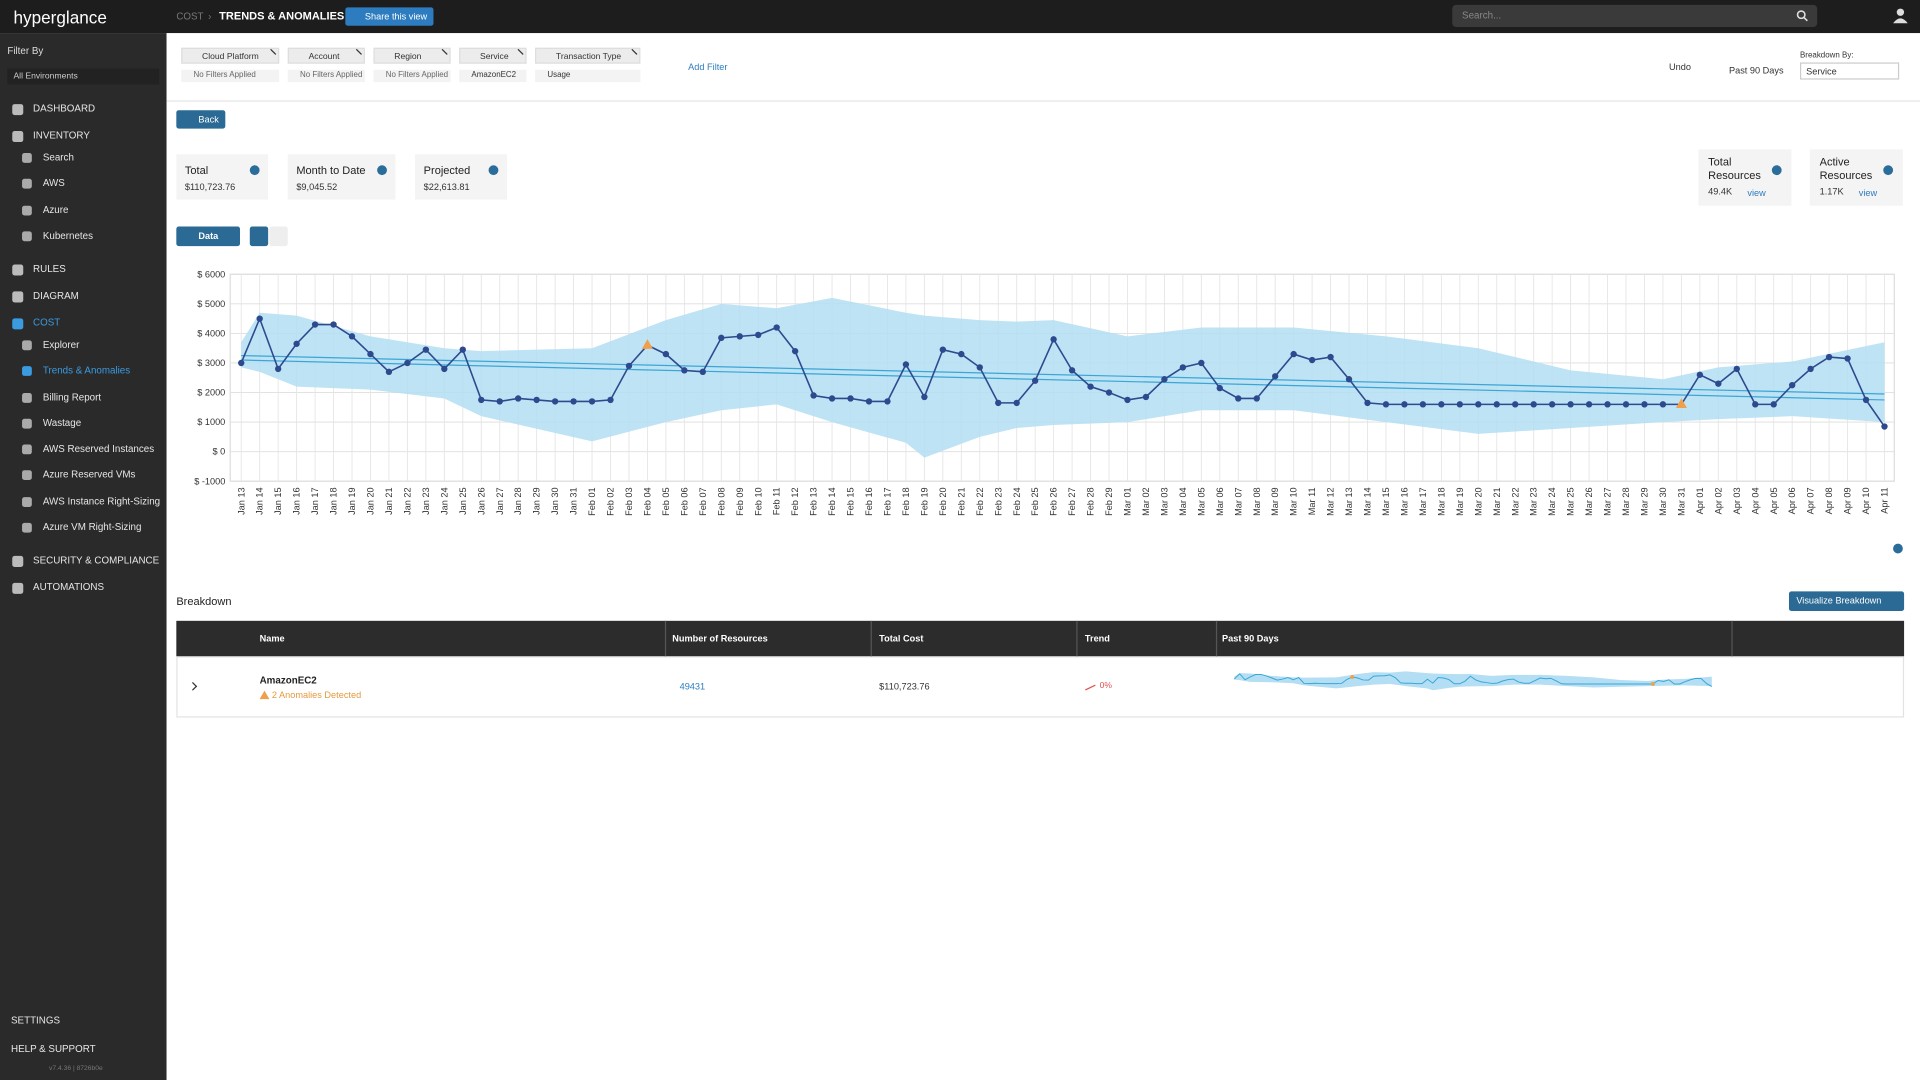 This screenshot has width=1920, height=1080. Describe the element at coordinates (446, 187) in the screenshot. I see `stat-value: $22,613.81` at that location.